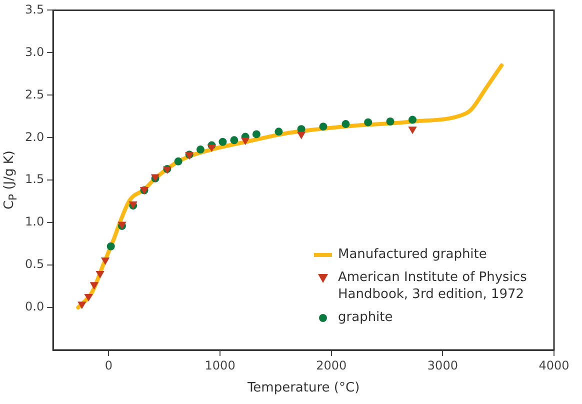 The image size is (582, 404). I want to click on y-tick-label: 2.0, so click(34, 137).